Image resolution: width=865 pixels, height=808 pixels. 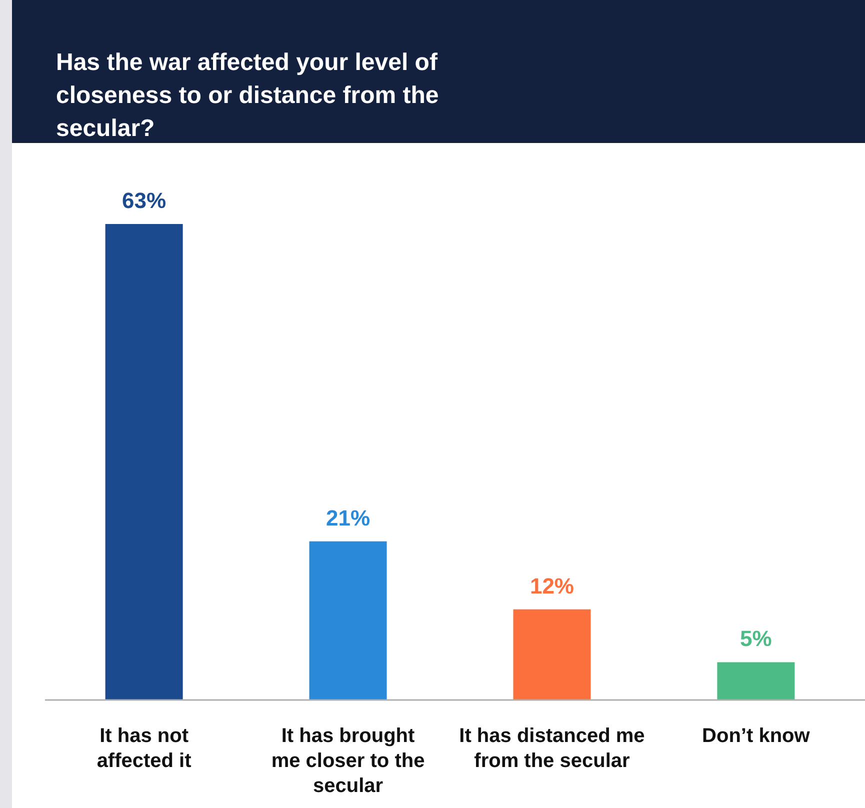 I want to click on chart-title: Has the war affected your level of closeness to or distance from the secular?, so click(x=247, y=95).